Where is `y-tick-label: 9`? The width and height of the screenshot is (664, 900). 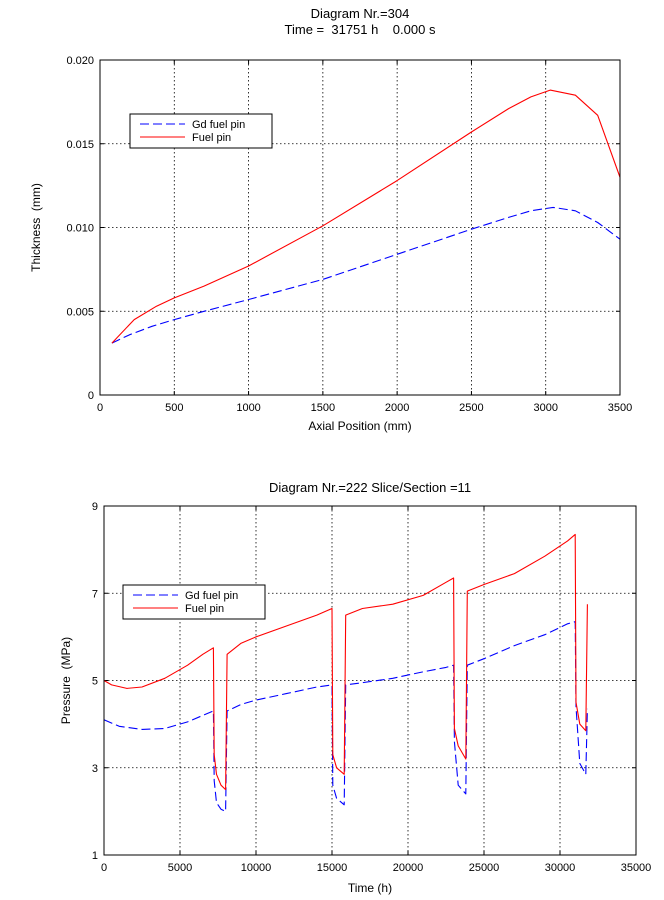 y-tick-label: 9 is located at coordinates (95, 507).